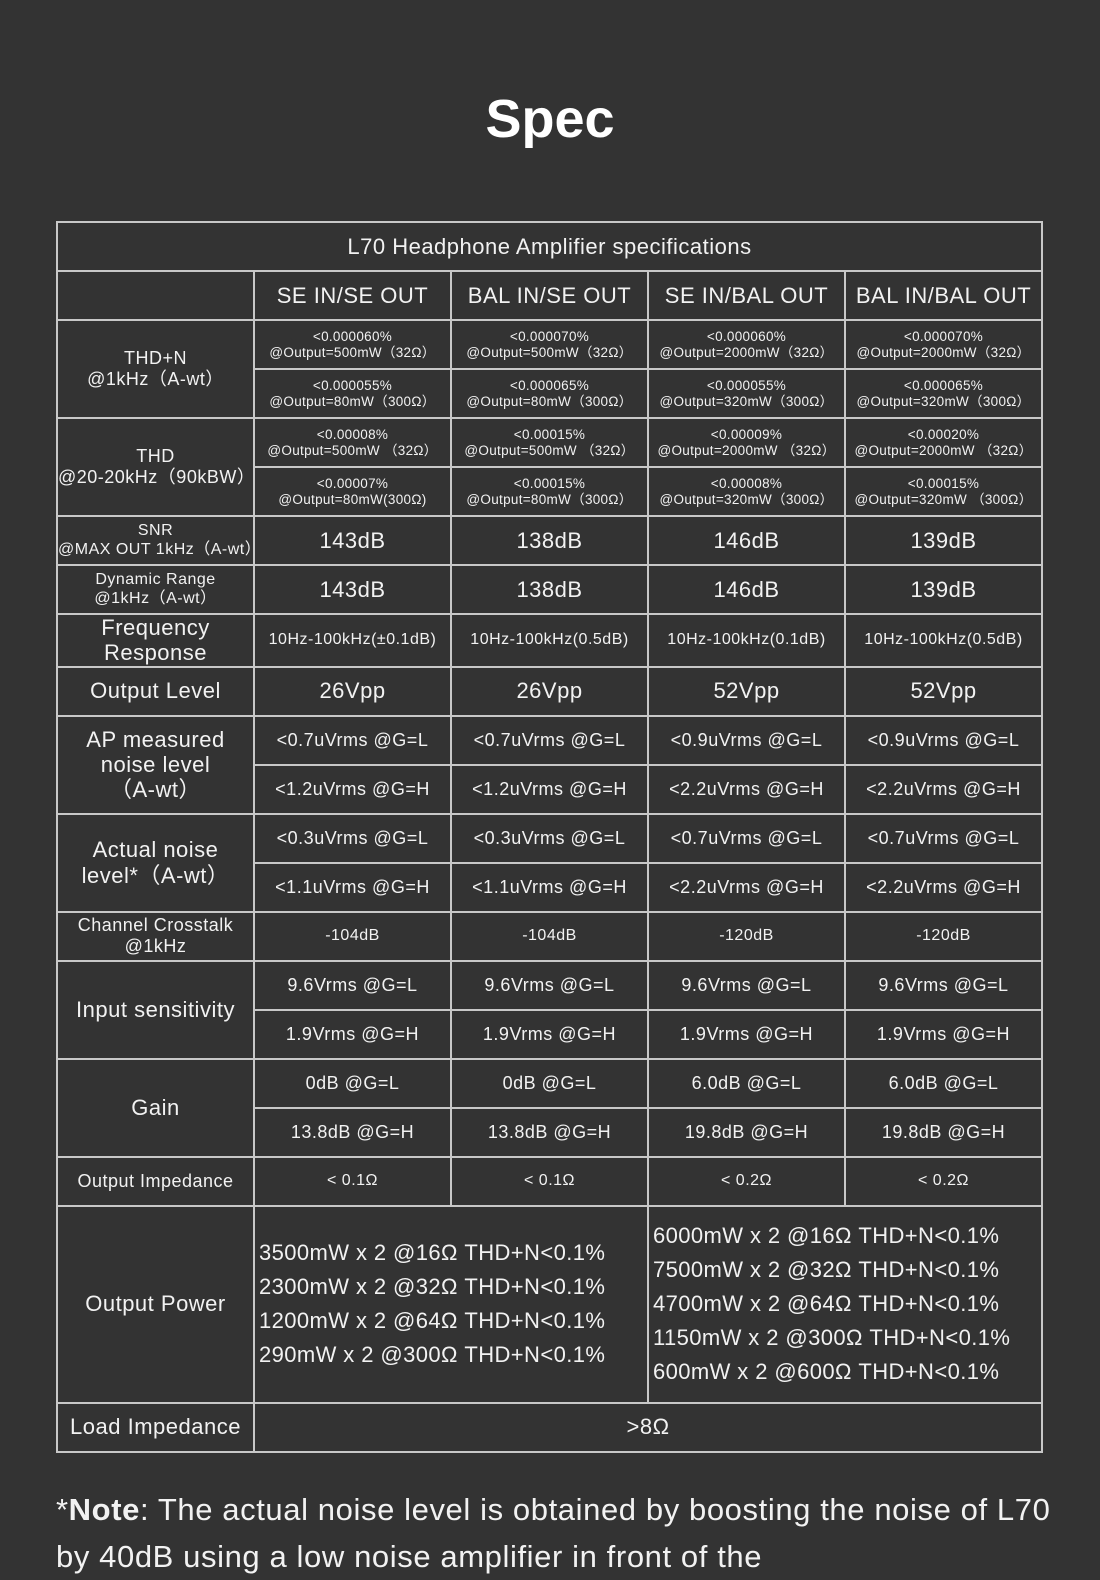 The height and width of the screenshot is (1580, 1100). Describe the element at coordinates (943, 589) in the screenshot. I see `value-cell: 139dB` at that location.